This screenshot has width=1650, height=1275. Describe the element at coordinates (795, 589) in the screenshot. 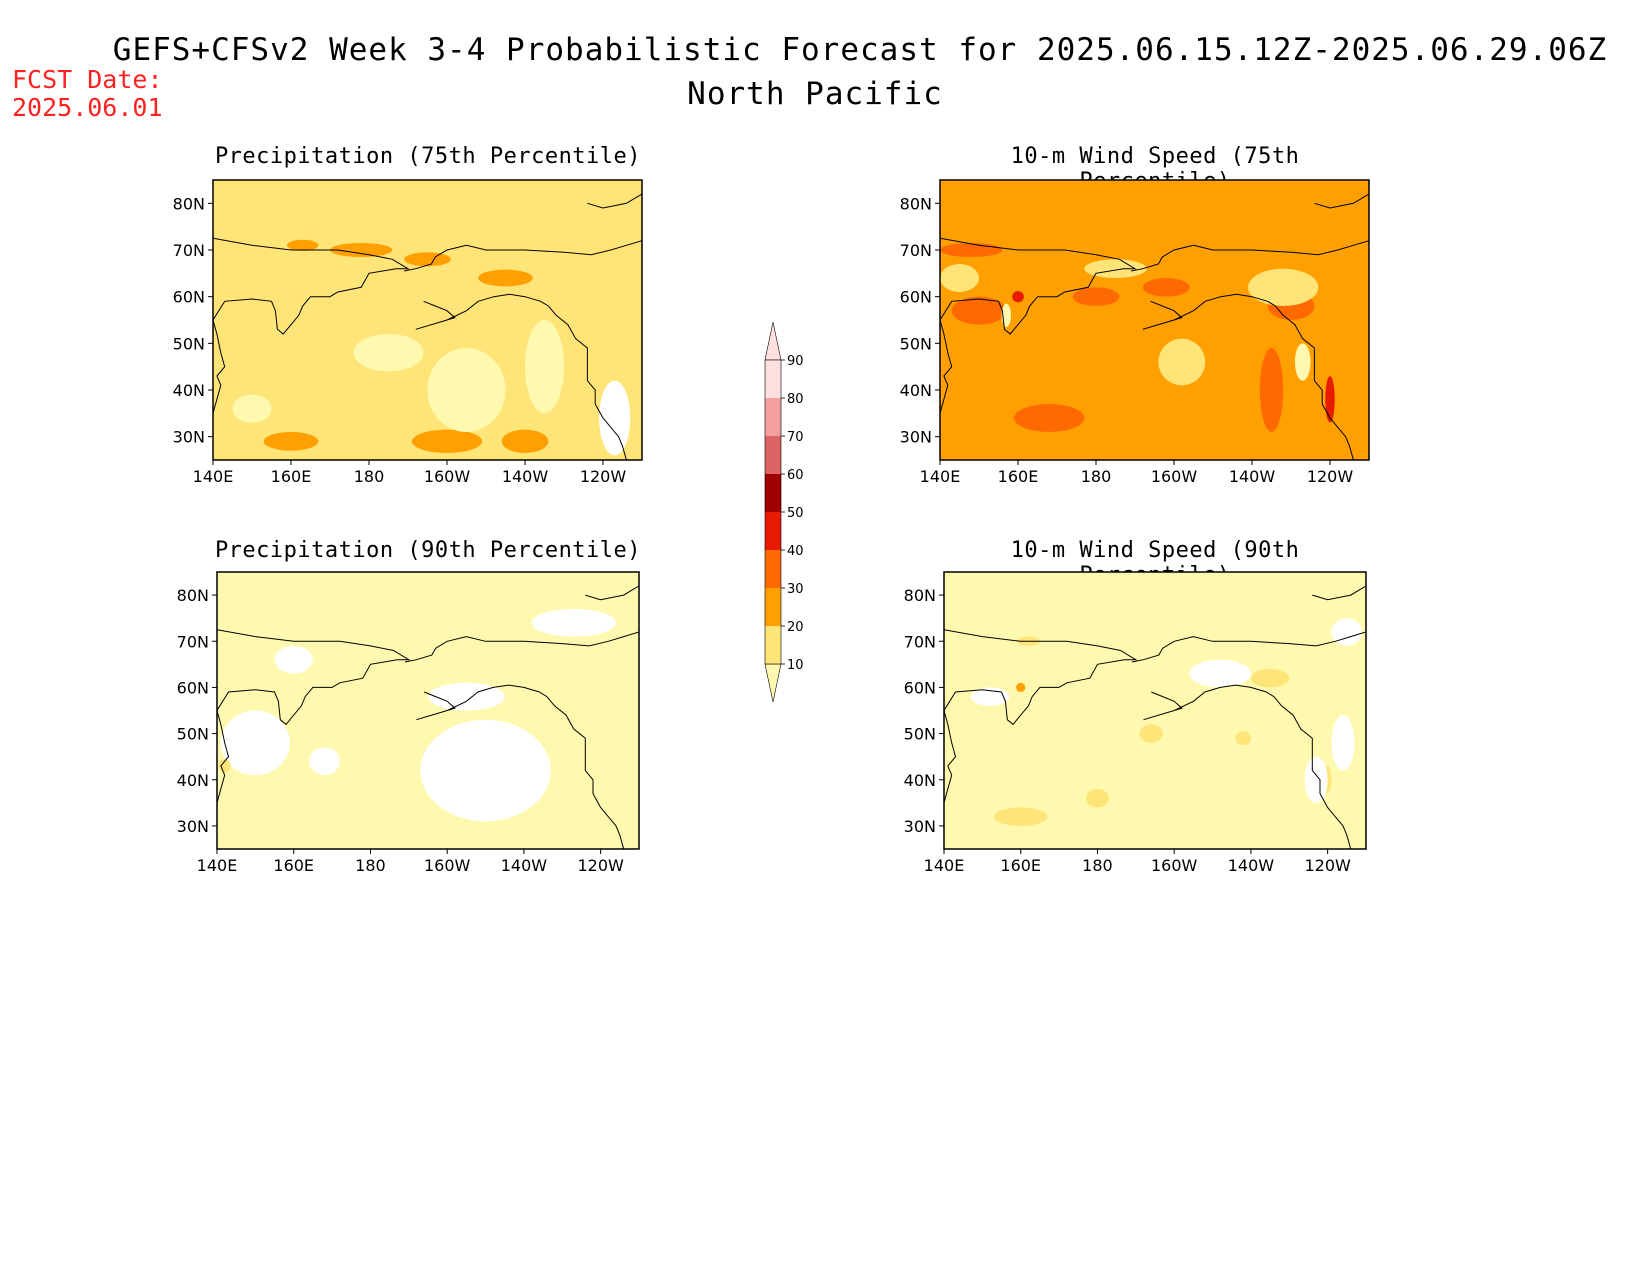

I see `colorbar-label: 30` at that location.